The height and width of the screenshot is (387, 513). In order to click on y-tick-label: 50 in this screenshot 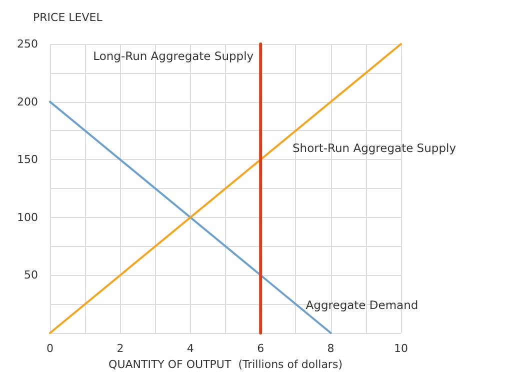, I will do `click(31, 275)`.